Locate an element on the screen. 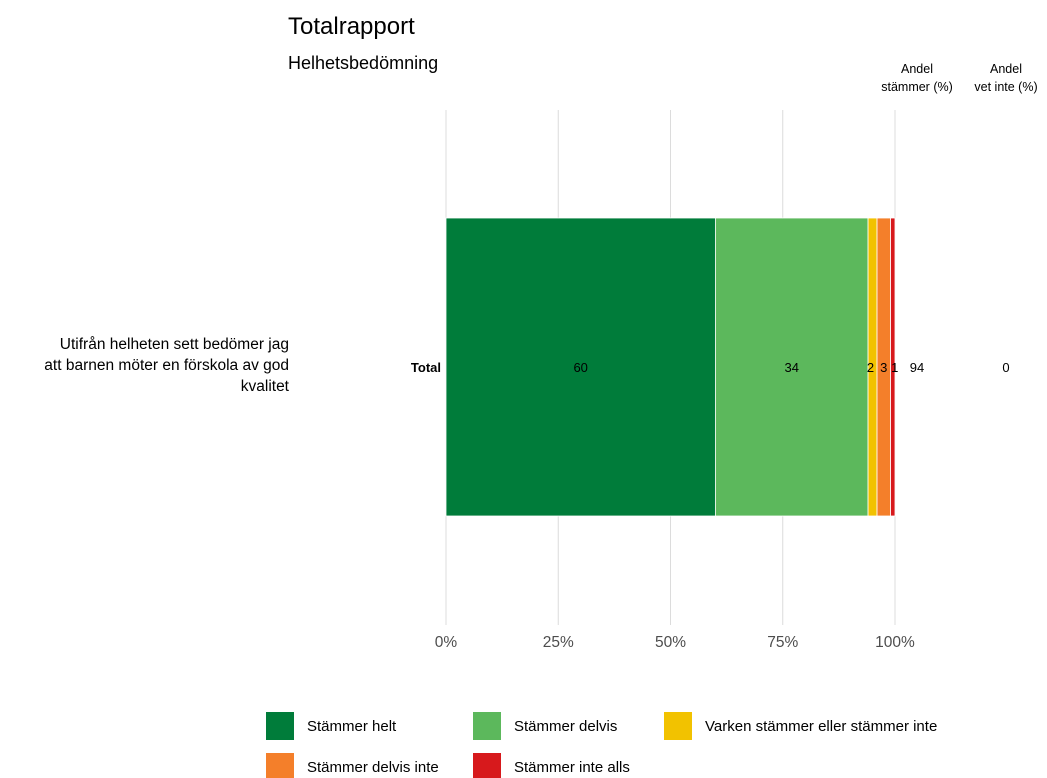 Image resolution: width=1047 pixels, height=778 pixels. legend-label: Stämmer delvis inte is located at coordinates (373, 767).